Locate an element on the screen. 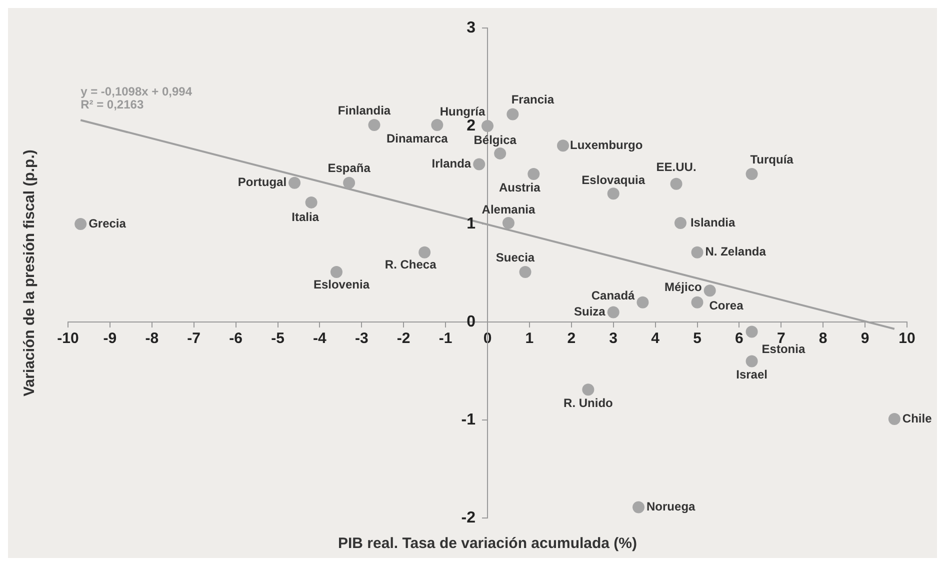 The width and height of the screenshot is (945, 566). x-tick-label: -7 is located at coordinates (194, 339).